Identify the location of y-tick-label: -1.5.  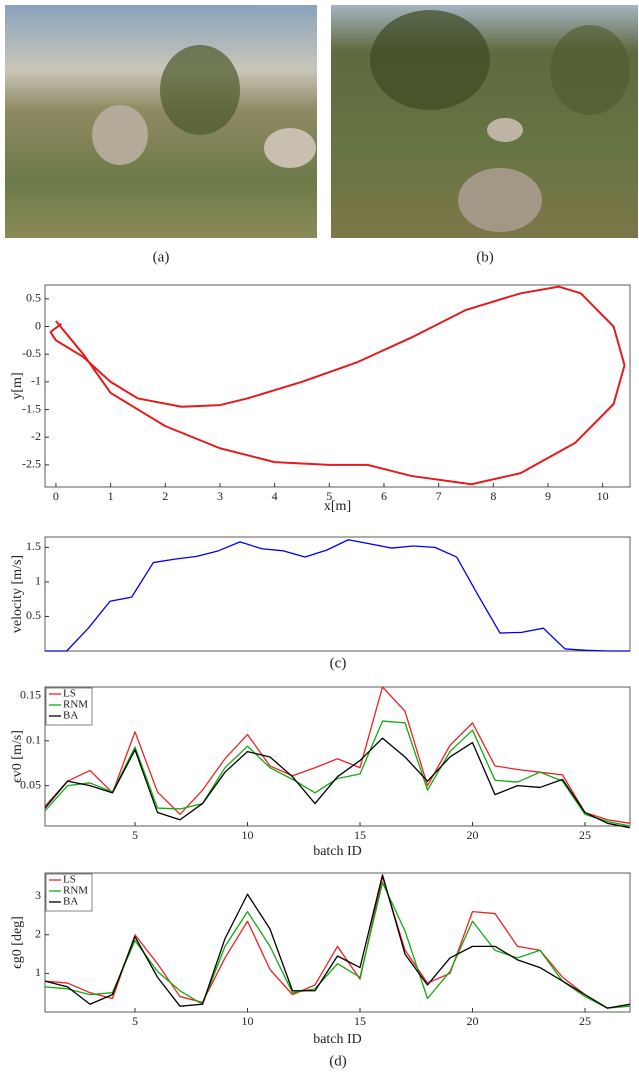
(31, 408).